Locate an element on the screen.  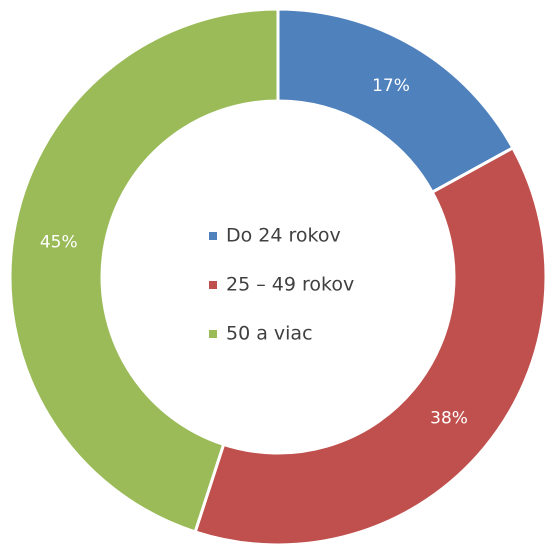
data-label: 45% is located at coordinates (59, 242).